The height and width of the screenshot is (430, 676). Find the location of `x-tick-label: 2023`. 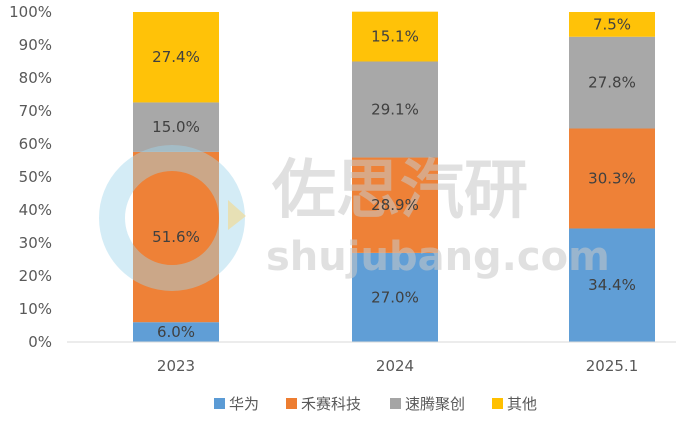

x-tick-label: 2023 is located at coordinates (176, 366).